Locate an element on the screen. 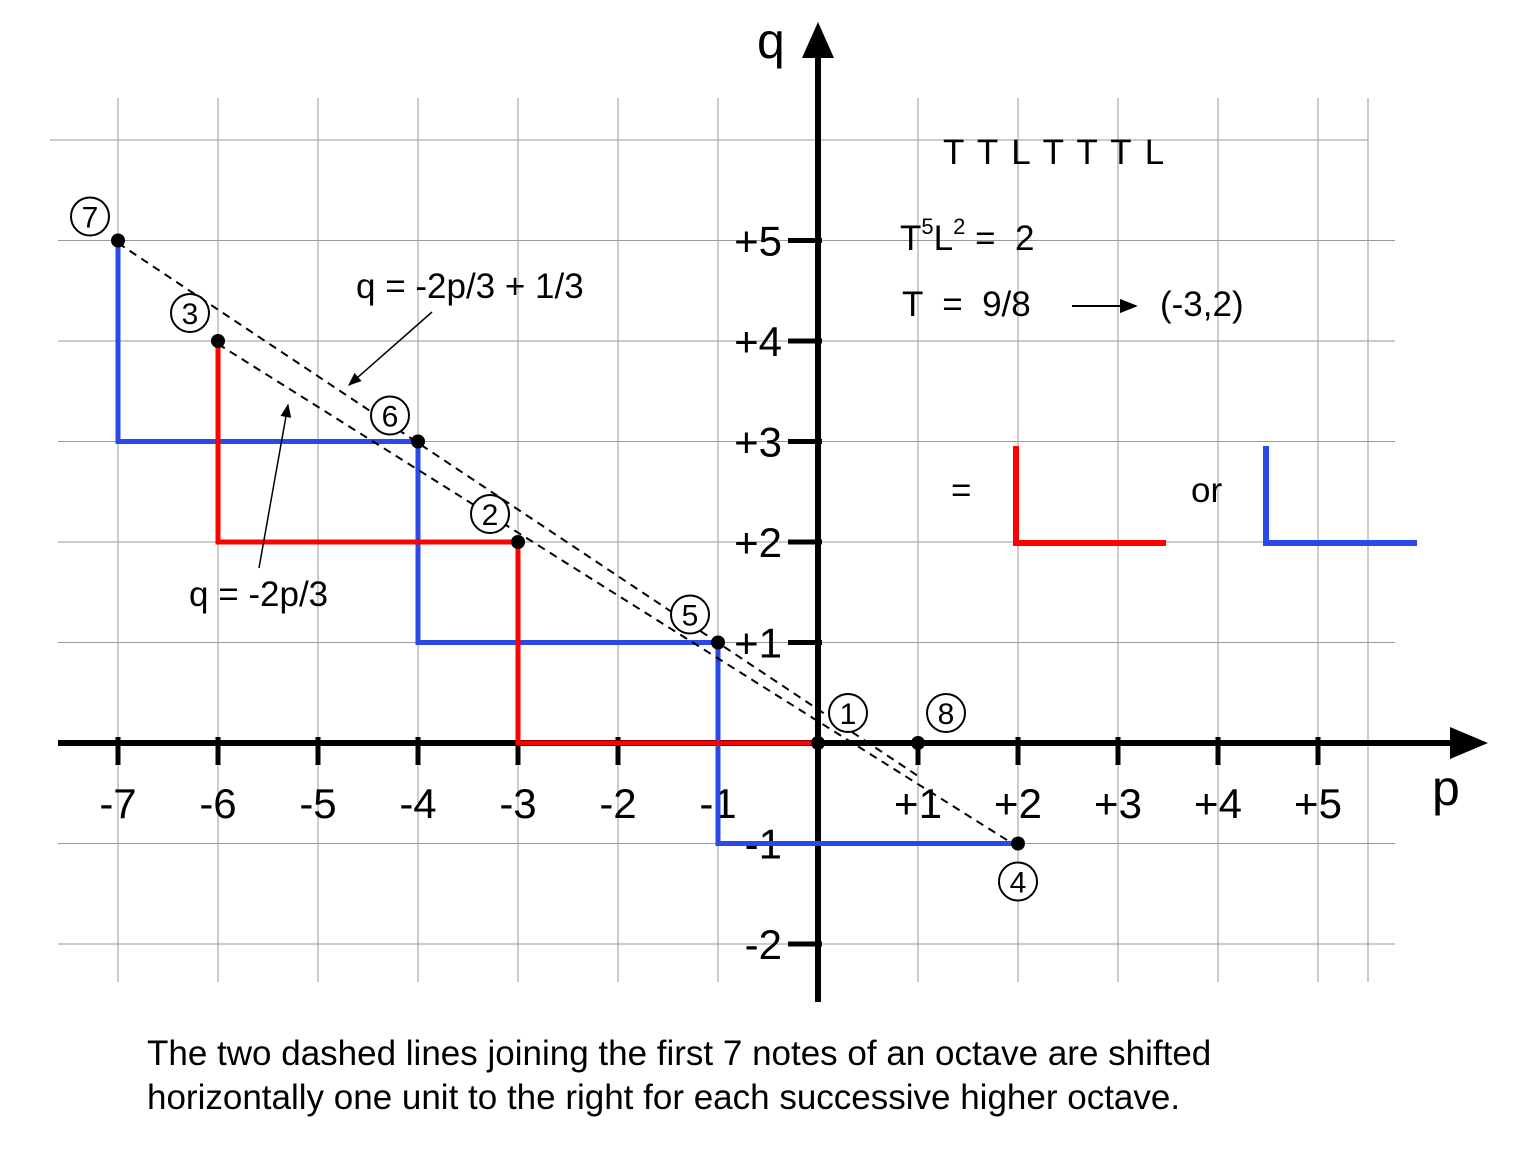  lower-line-pointer is located at coordinates (275, 486).